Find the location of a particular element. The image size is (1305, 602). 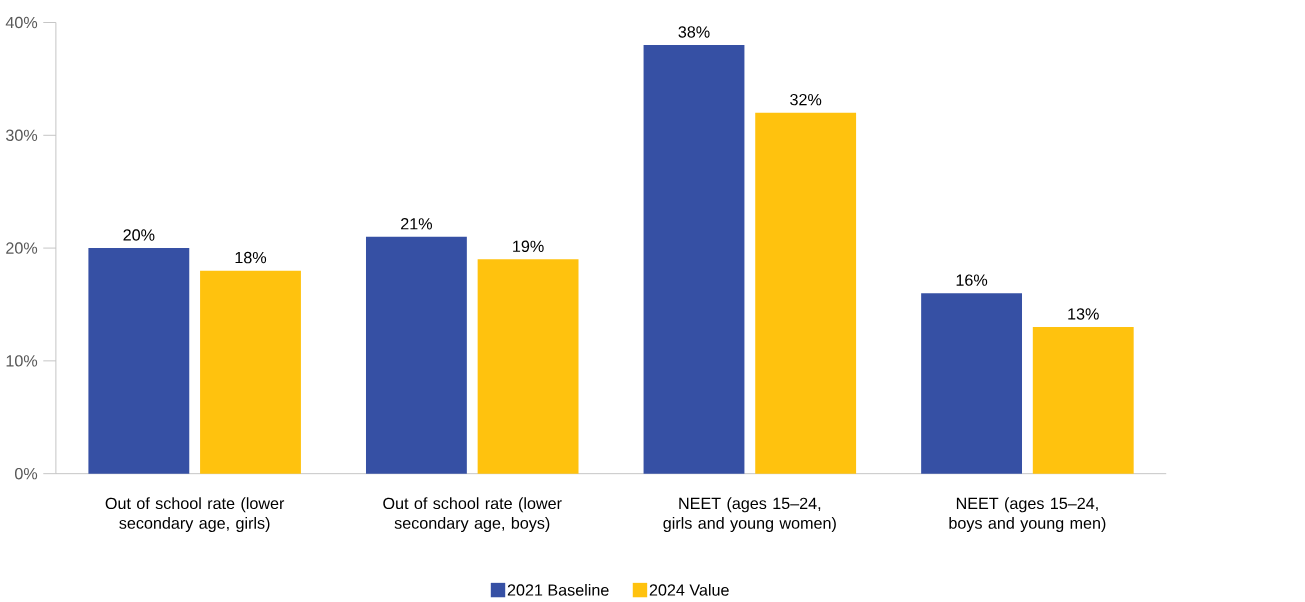

data-label: 16% is located at coordinates (972, 280).